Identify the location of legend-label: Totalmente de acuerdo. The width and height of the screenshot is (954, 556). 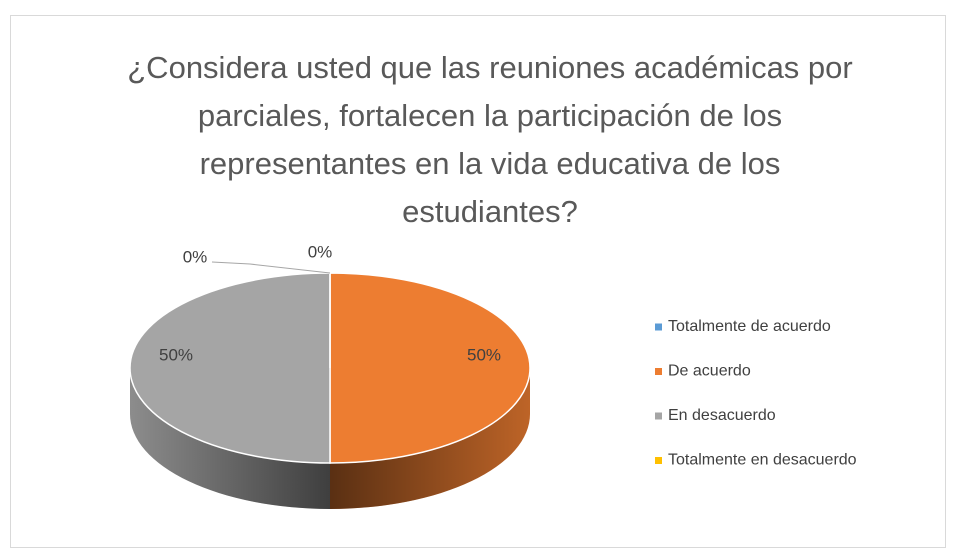
(749, 326).